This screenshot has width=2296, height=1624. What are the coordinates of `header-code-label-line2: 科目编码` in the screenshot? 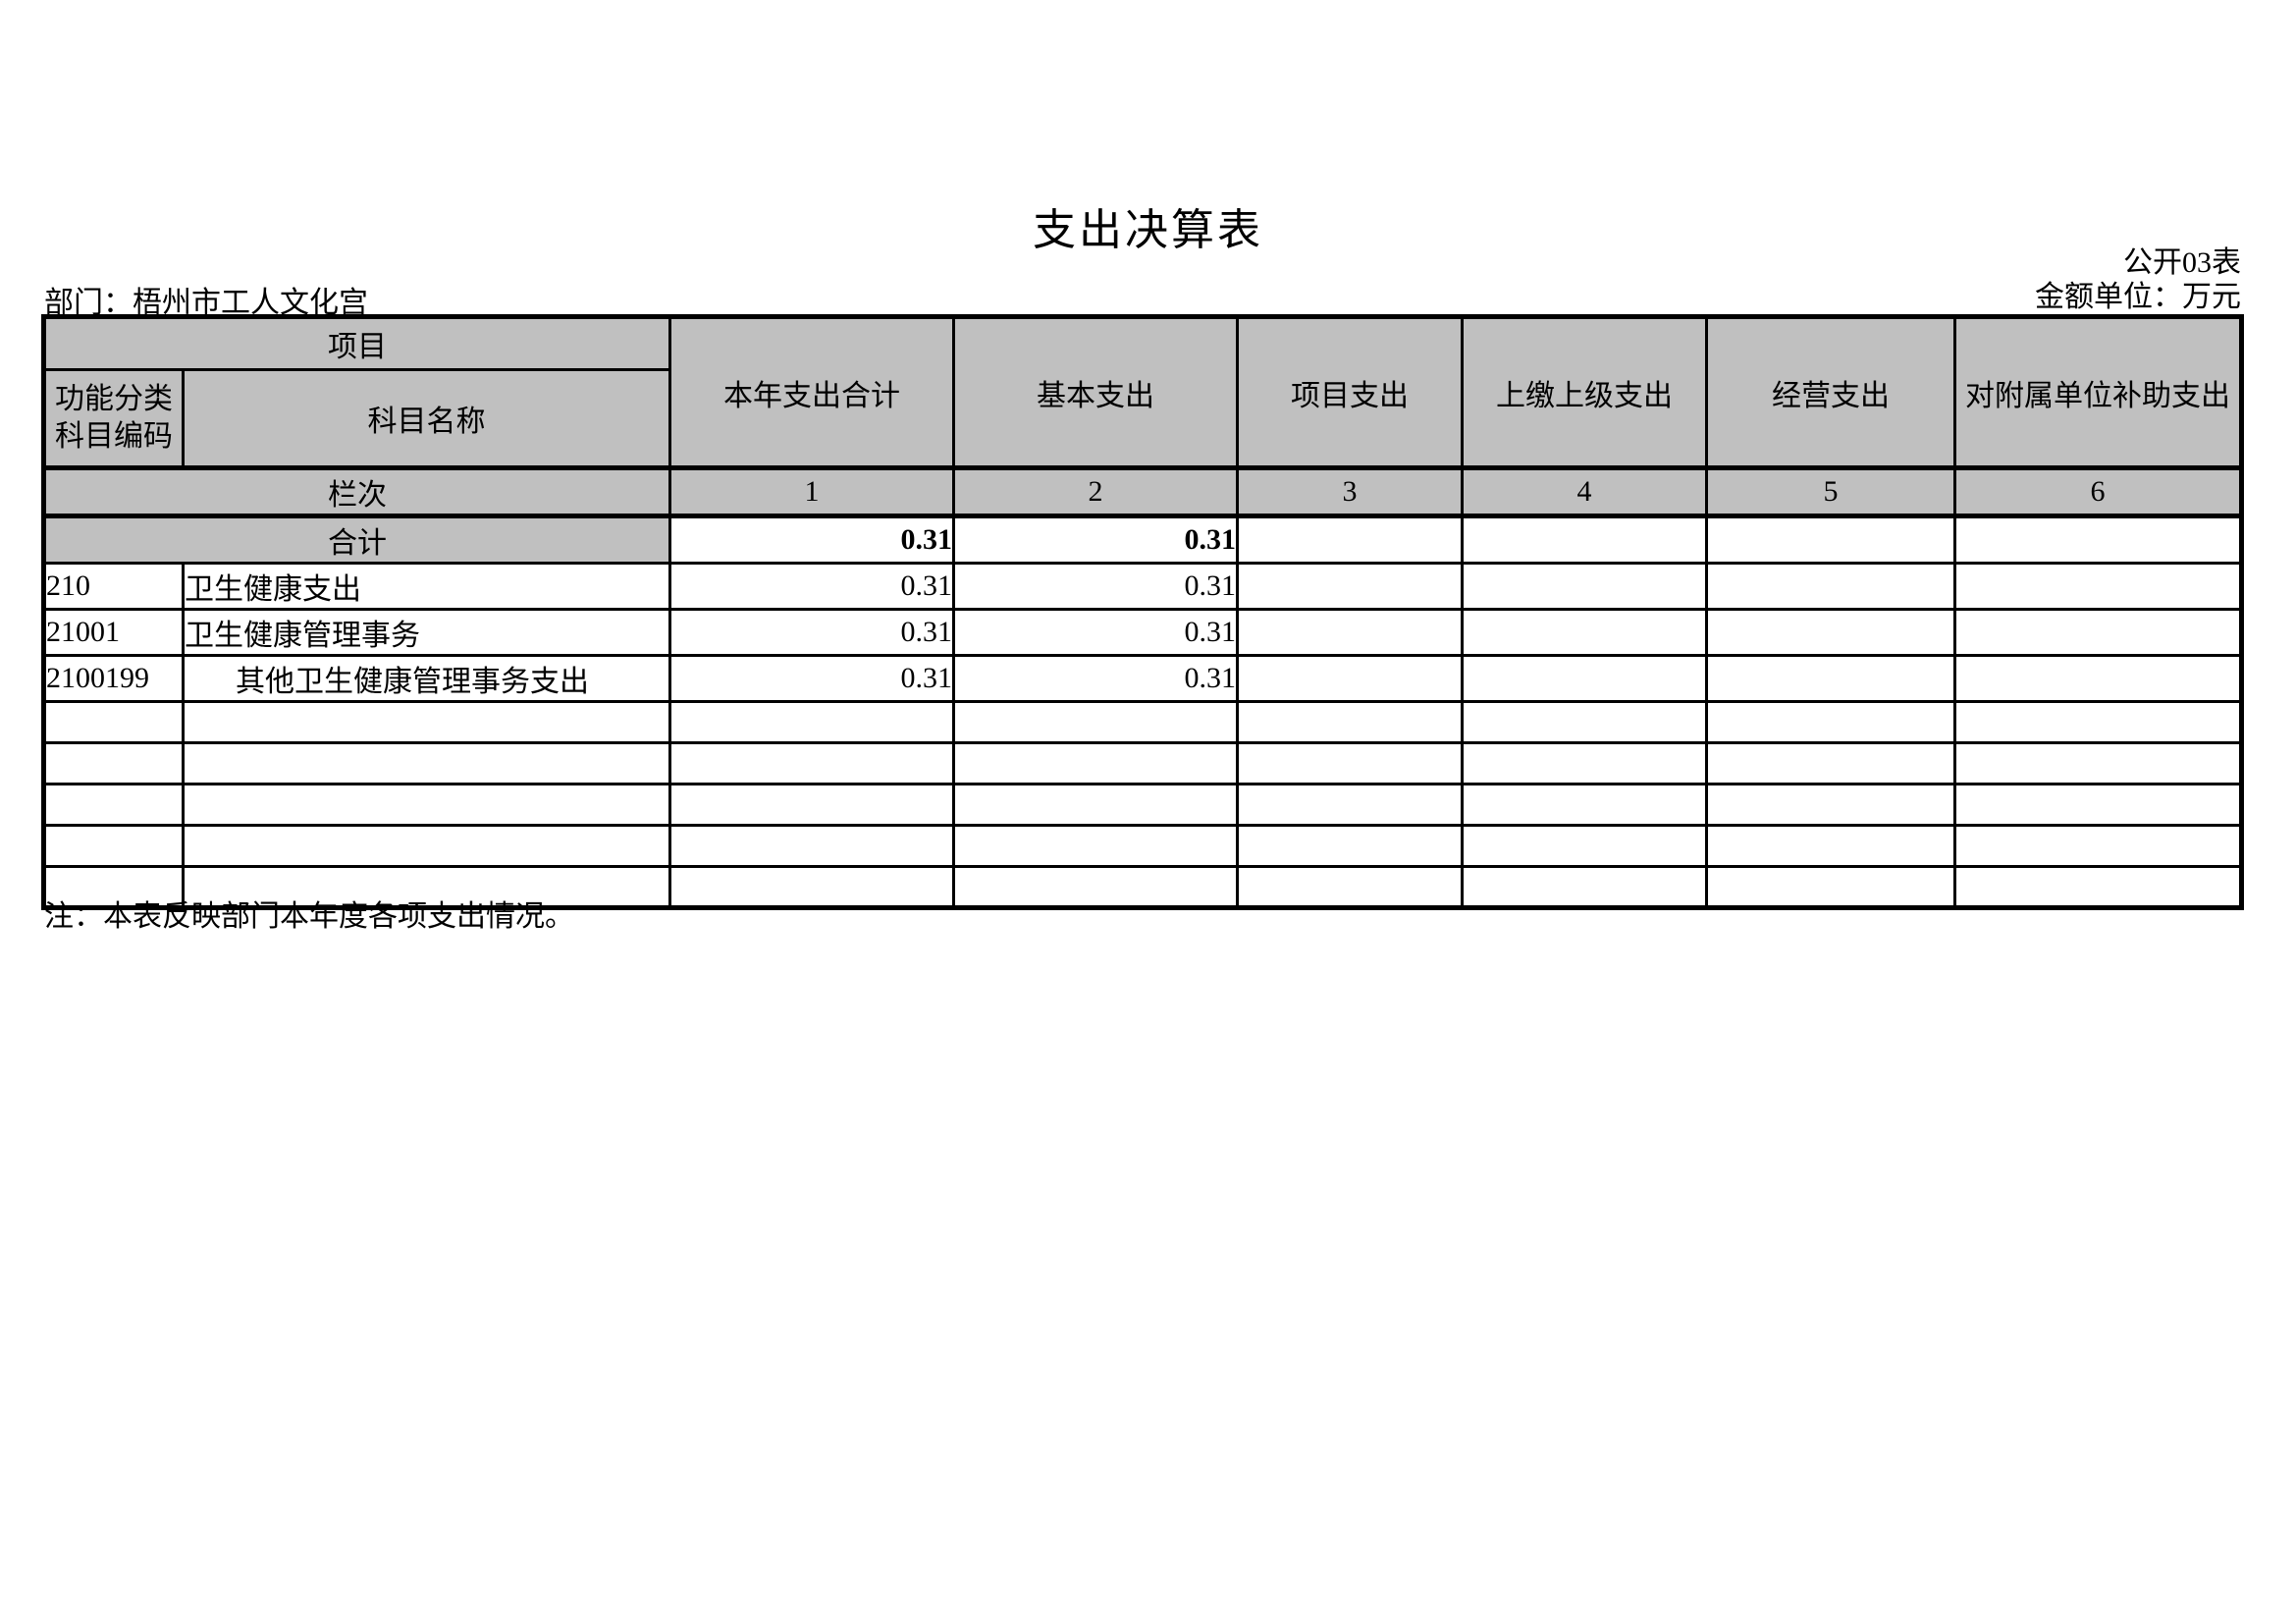 It's located at (114, 436).